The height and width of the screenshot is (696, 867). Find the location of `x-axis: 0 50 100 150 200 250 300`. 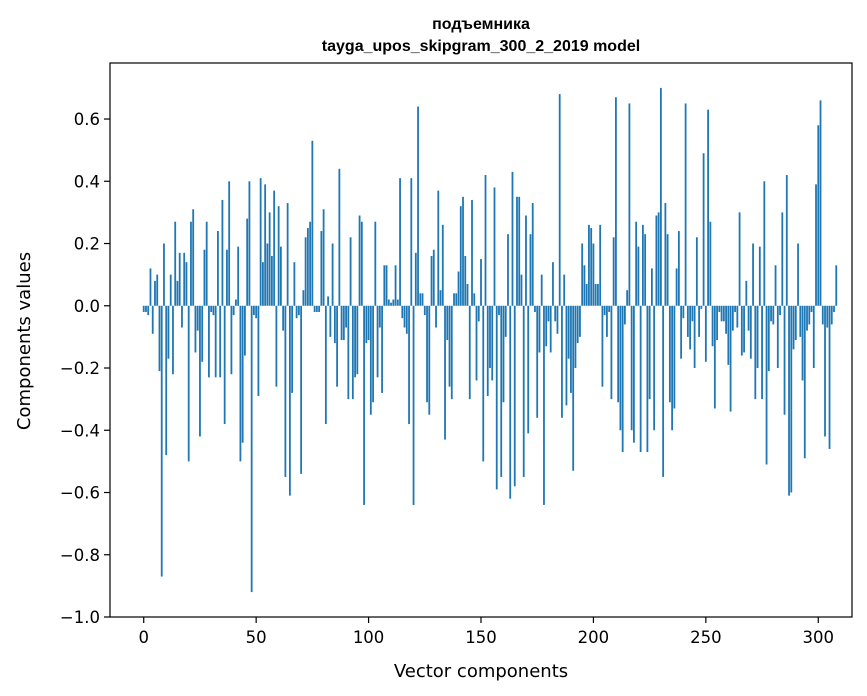

x-axis: 0 50 100 150 200 250 300 is located at coordinates (486, 632).